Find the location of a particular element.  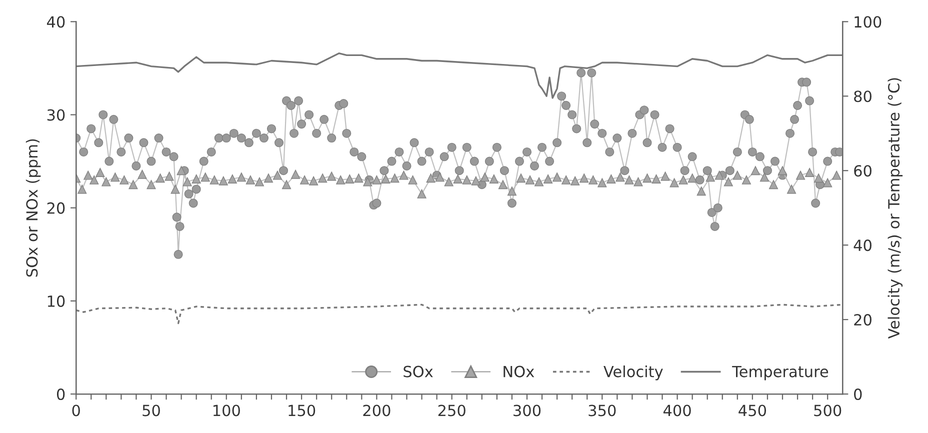

x-tick-label: 250 is located at coordinates (452, 410).